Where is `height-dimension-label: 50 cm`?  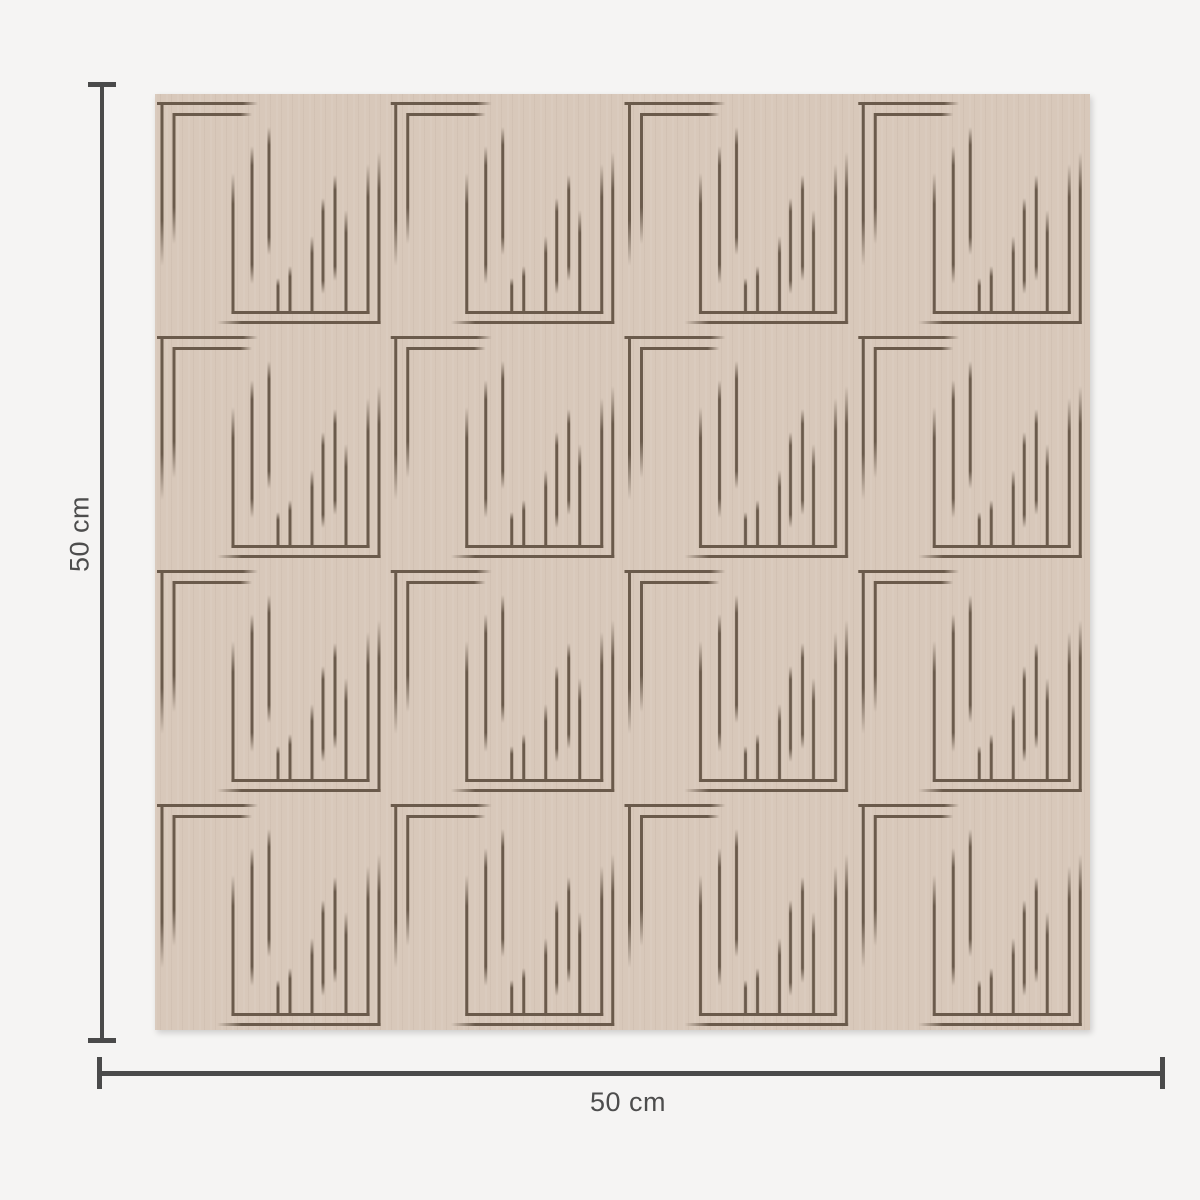
height-dimension-label: 50 cm is located at coordinates (79, 534).